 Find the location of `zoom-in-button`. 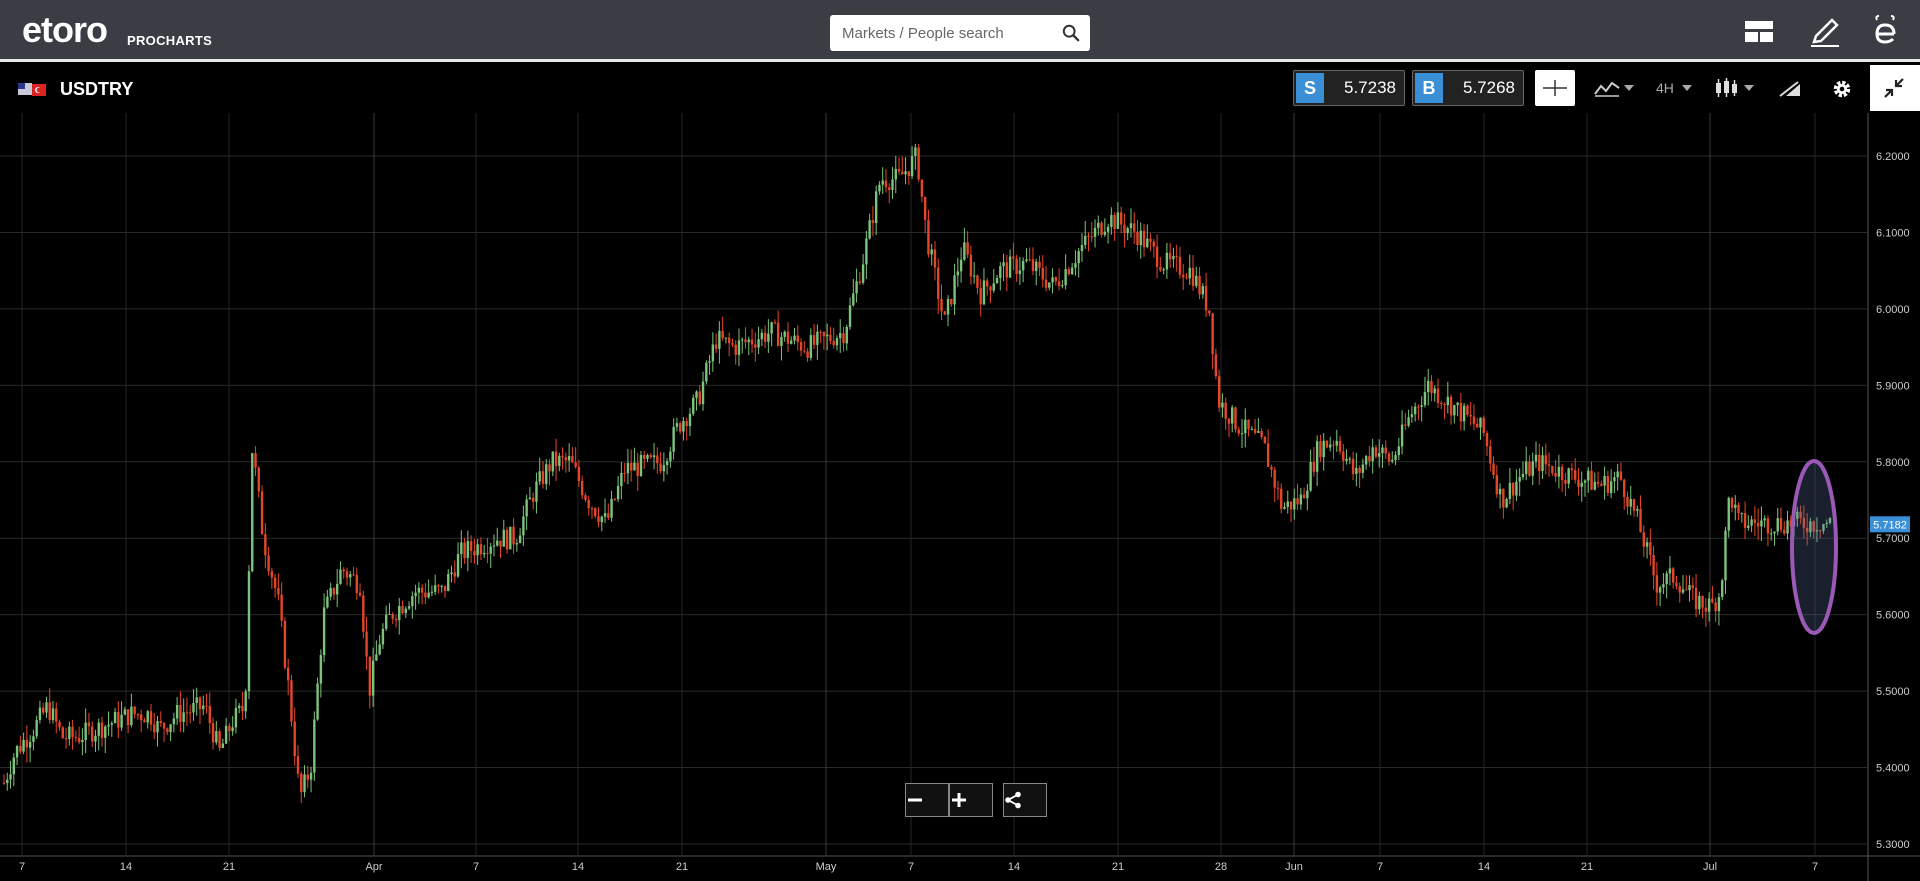

zoom-in-button is located at coordinates (971, 800).